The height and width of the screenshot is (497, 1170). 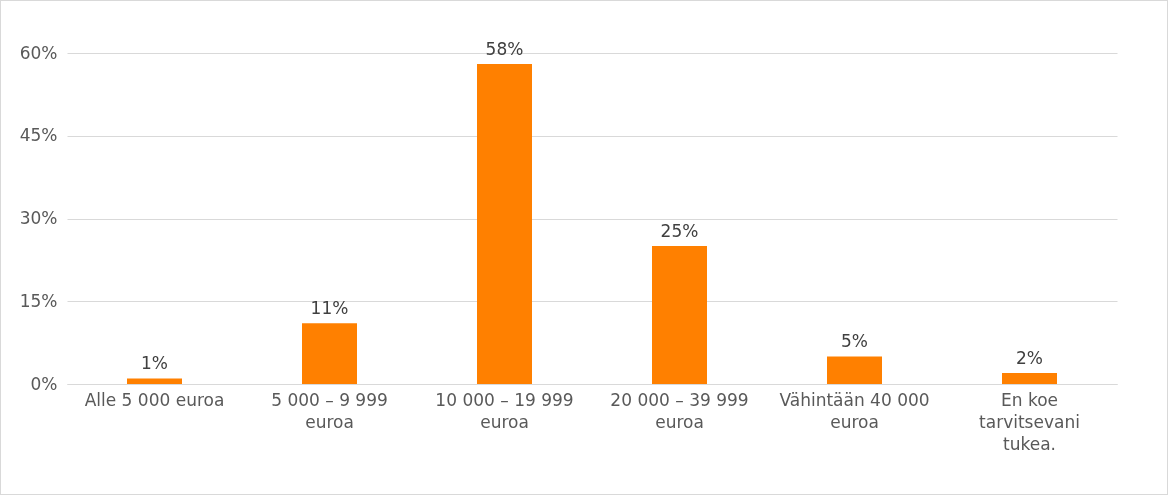 I want to click on data-label: 11%, so click(x=329, y=308).